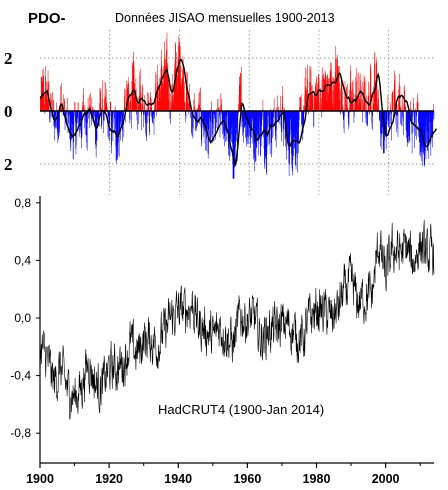  What do you see at coordinates (178, 479) in the screenshot?
I see `temperature-x-tick-label: 1940` at bounding box center [178, 479].